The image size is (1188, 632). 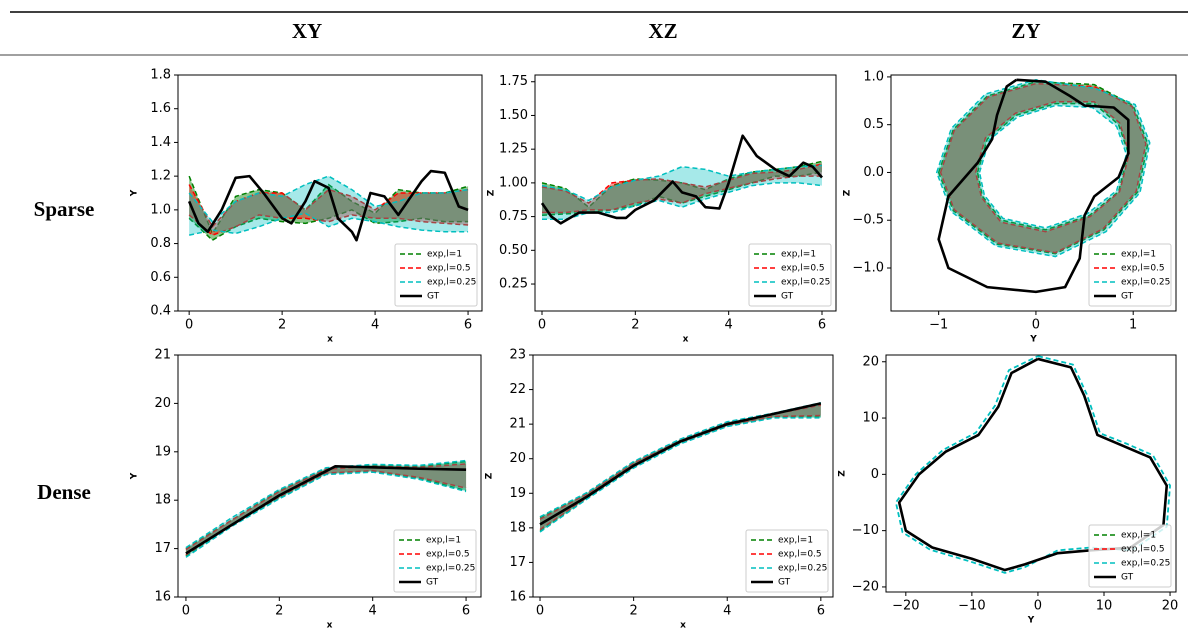 What do you see at coordinates (513, 182) in the screenshot?
I see `y-tick-label: 1.00` at bounding box center [513, 182].